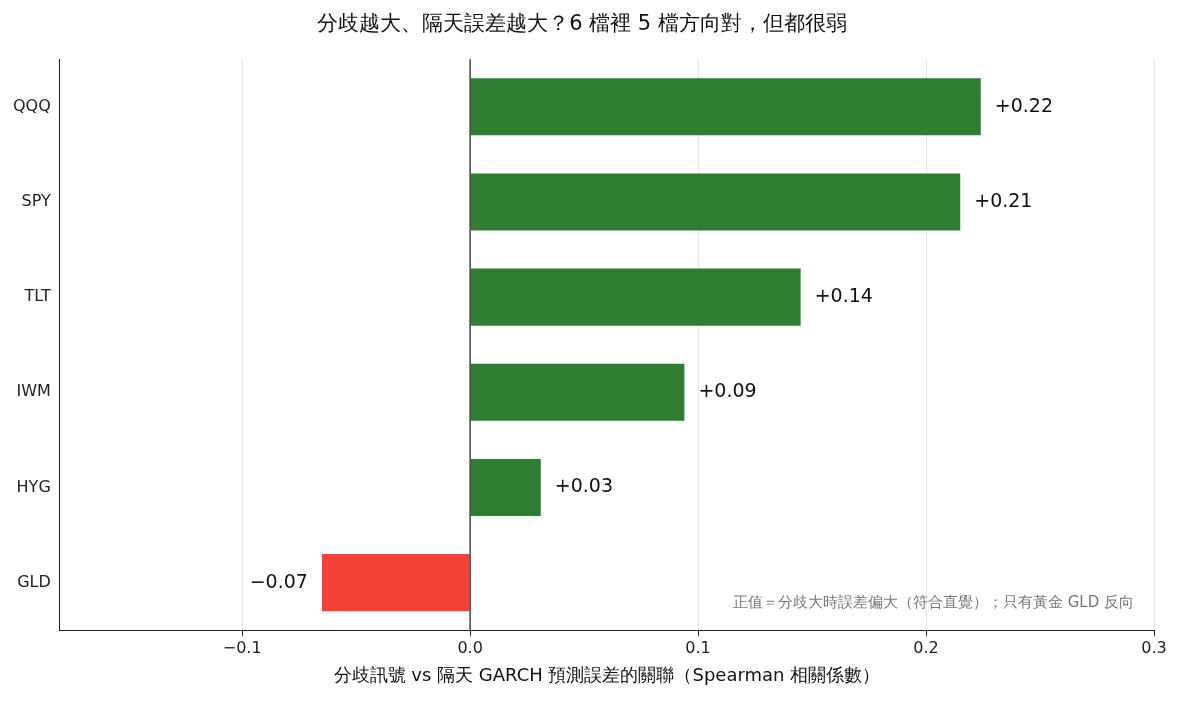 The height and width of the screenshot is (701, 1184). I want to click on data-label: +0.21, so click(1003, 199).